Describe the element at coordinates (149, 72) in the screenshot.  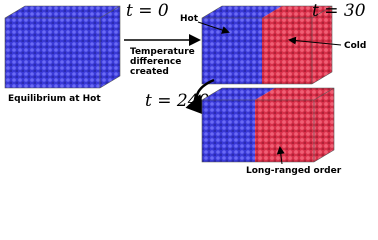
I see `caption: created` at that location.